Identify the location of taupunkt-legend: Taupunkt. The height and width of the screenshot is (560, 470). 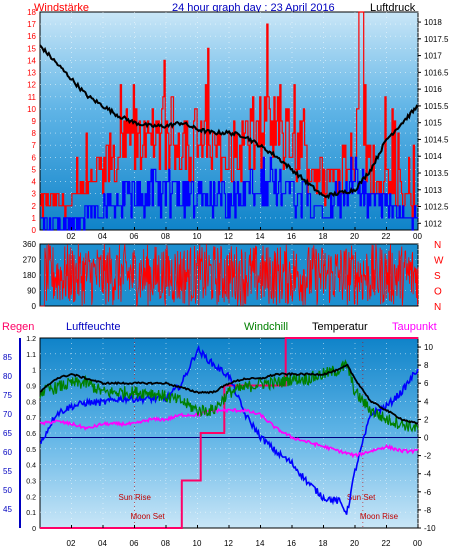
(414, 327).